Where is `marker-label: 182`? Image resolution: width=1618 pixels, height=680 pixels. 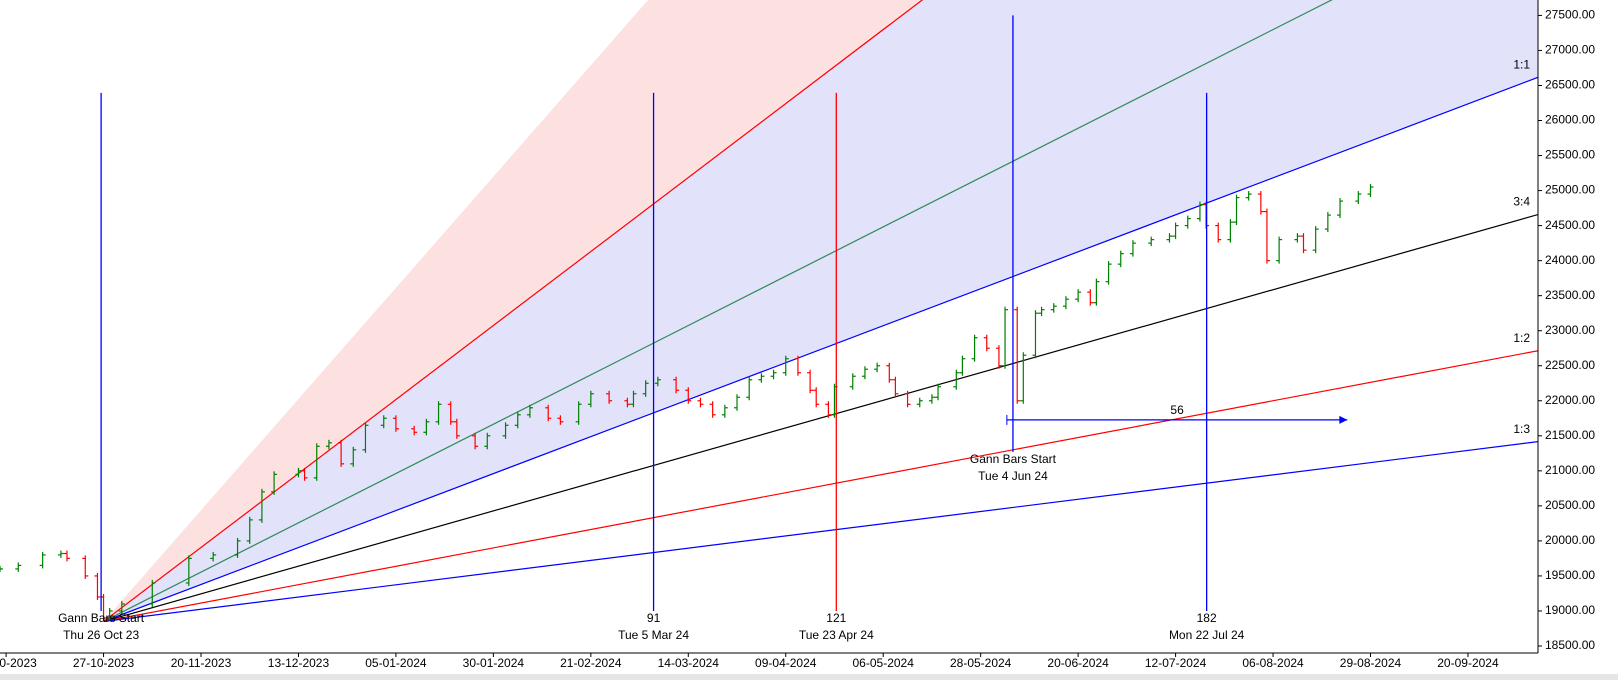
marker-label: 182 is located at coordinates (1207, 618).